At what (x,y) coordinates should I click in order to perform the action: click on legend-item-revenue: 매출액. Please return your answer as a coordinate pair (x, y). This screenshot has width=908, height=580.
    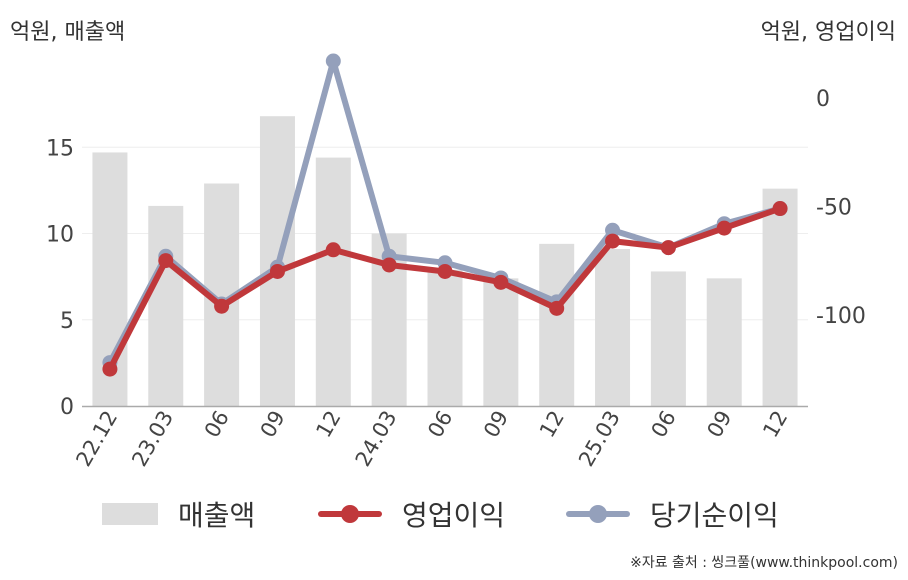
    Looking at the image, I should click on (178, 514).